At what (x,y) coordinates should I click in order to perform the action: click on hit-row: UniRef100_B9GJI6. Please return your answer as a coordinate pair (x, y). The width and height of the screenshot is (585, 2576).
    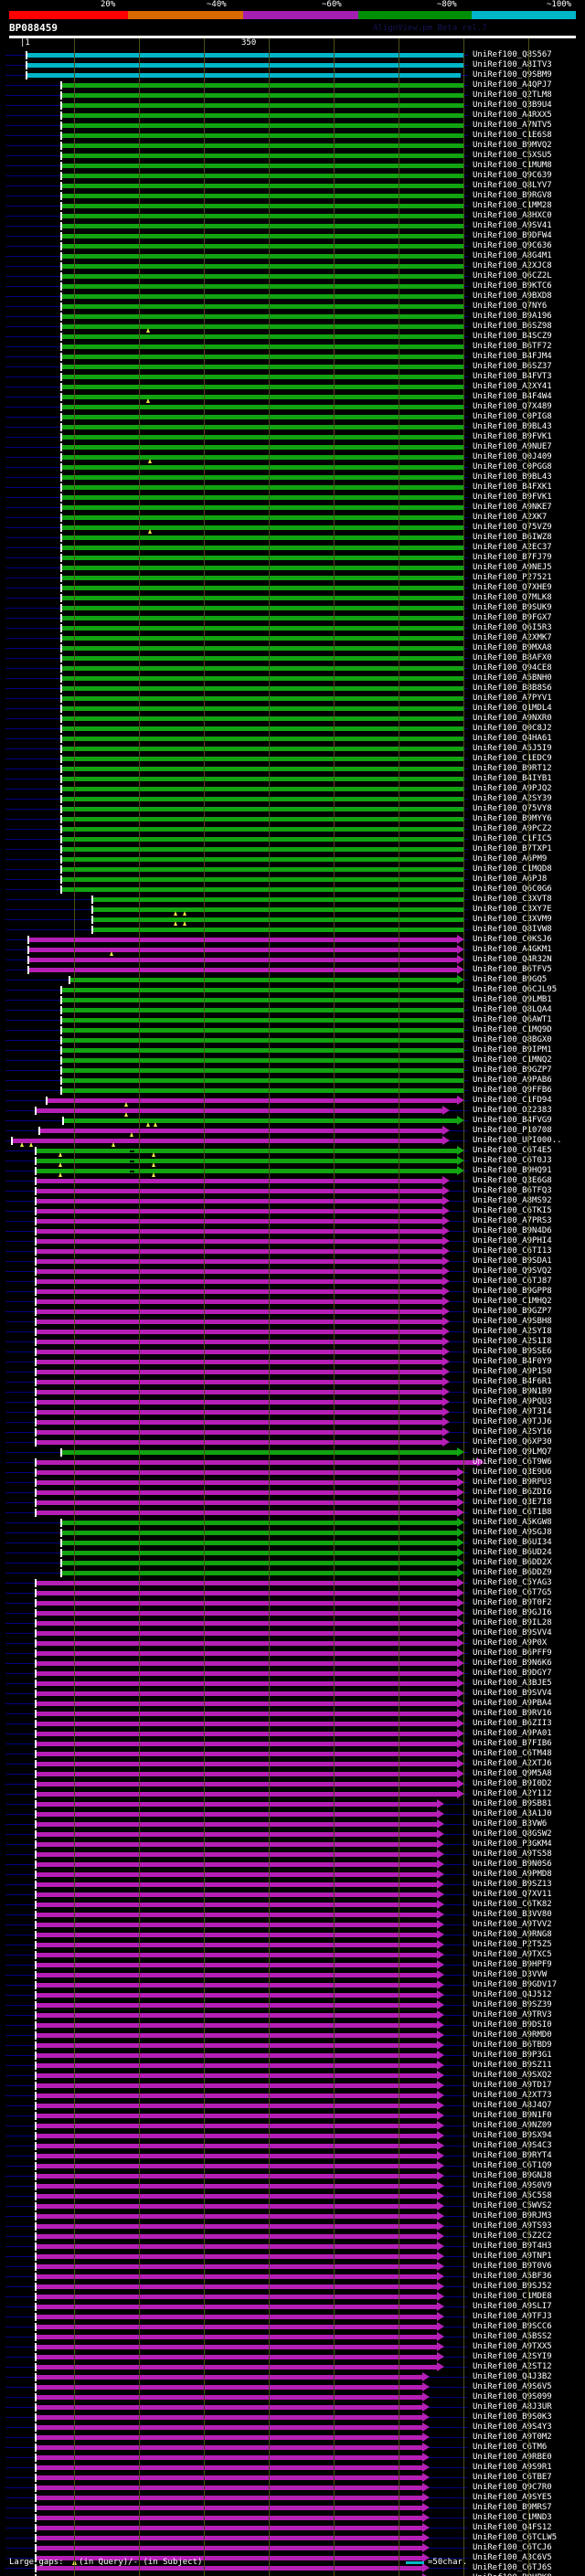
    Looking at the image, I should click on (293, 1613).